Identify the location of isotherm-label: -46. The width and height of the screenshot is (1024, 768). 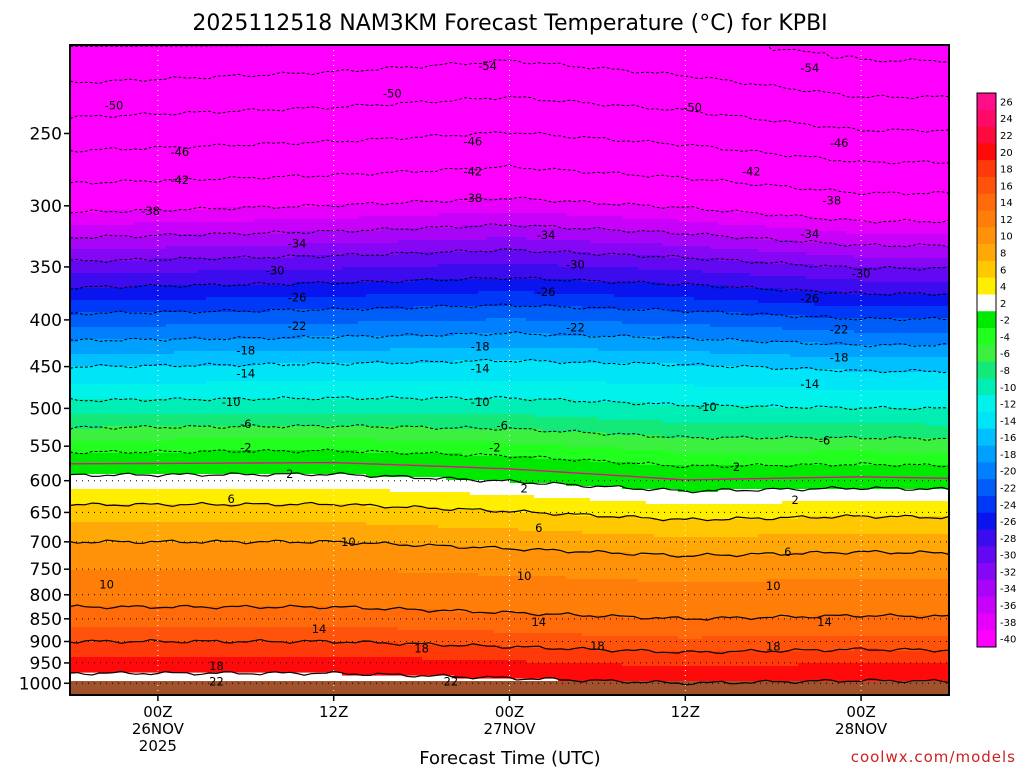
(839, 143).